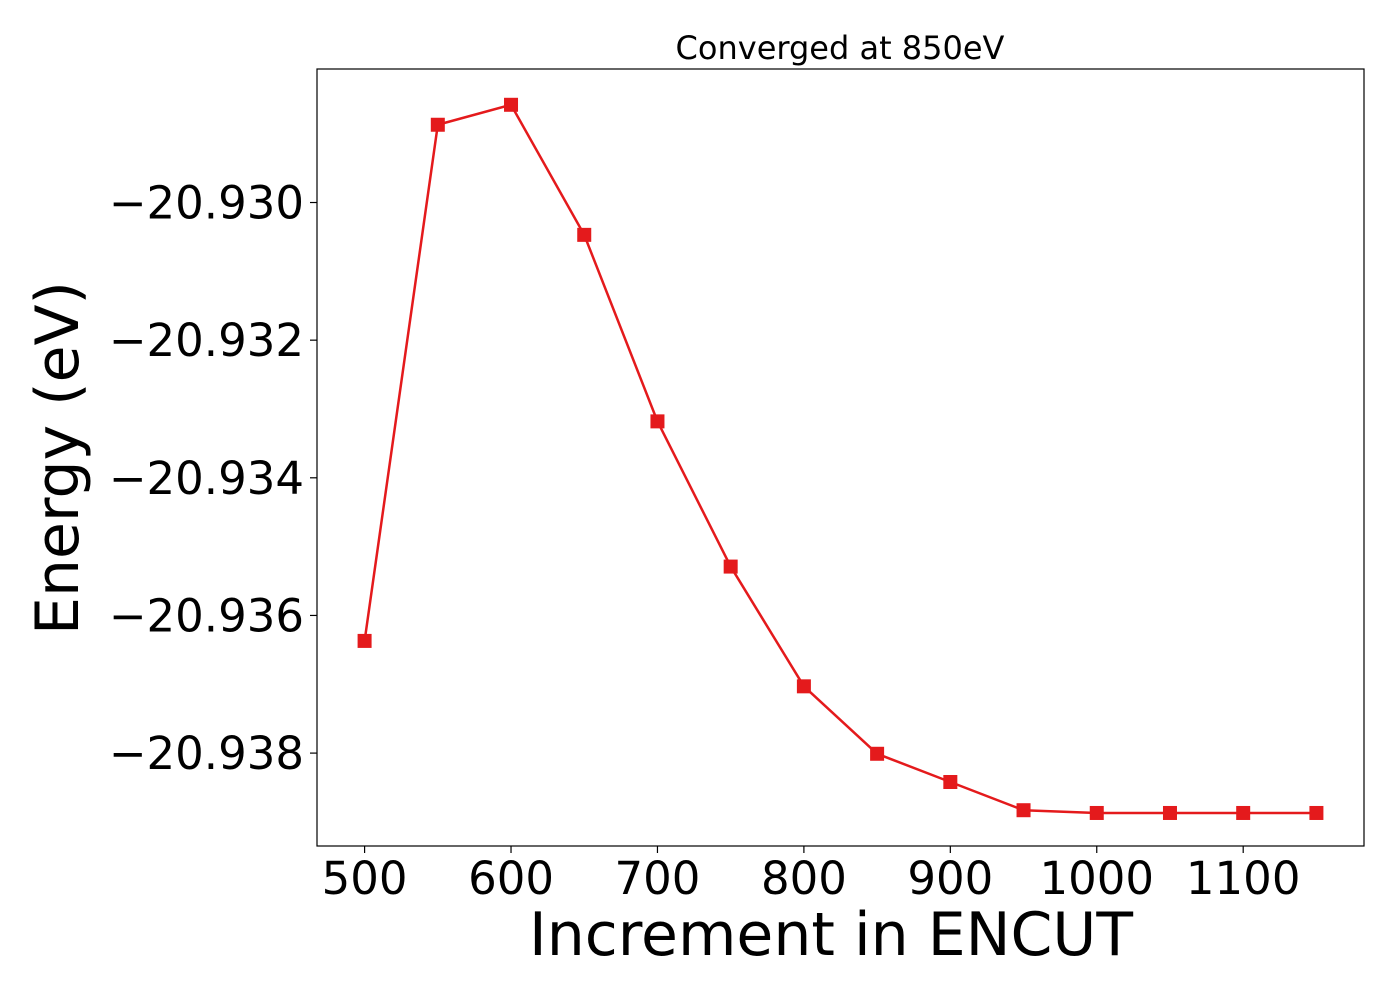 The image size is (1400, 1000). Describe the element at coordinates (511, 878) in the screenshot. I see `x-tick-label: 600` at that location.